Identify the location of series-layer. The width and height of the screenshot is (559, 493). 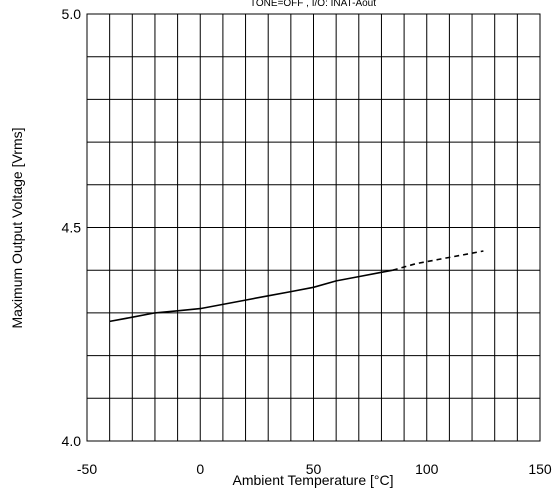
(296, 286).